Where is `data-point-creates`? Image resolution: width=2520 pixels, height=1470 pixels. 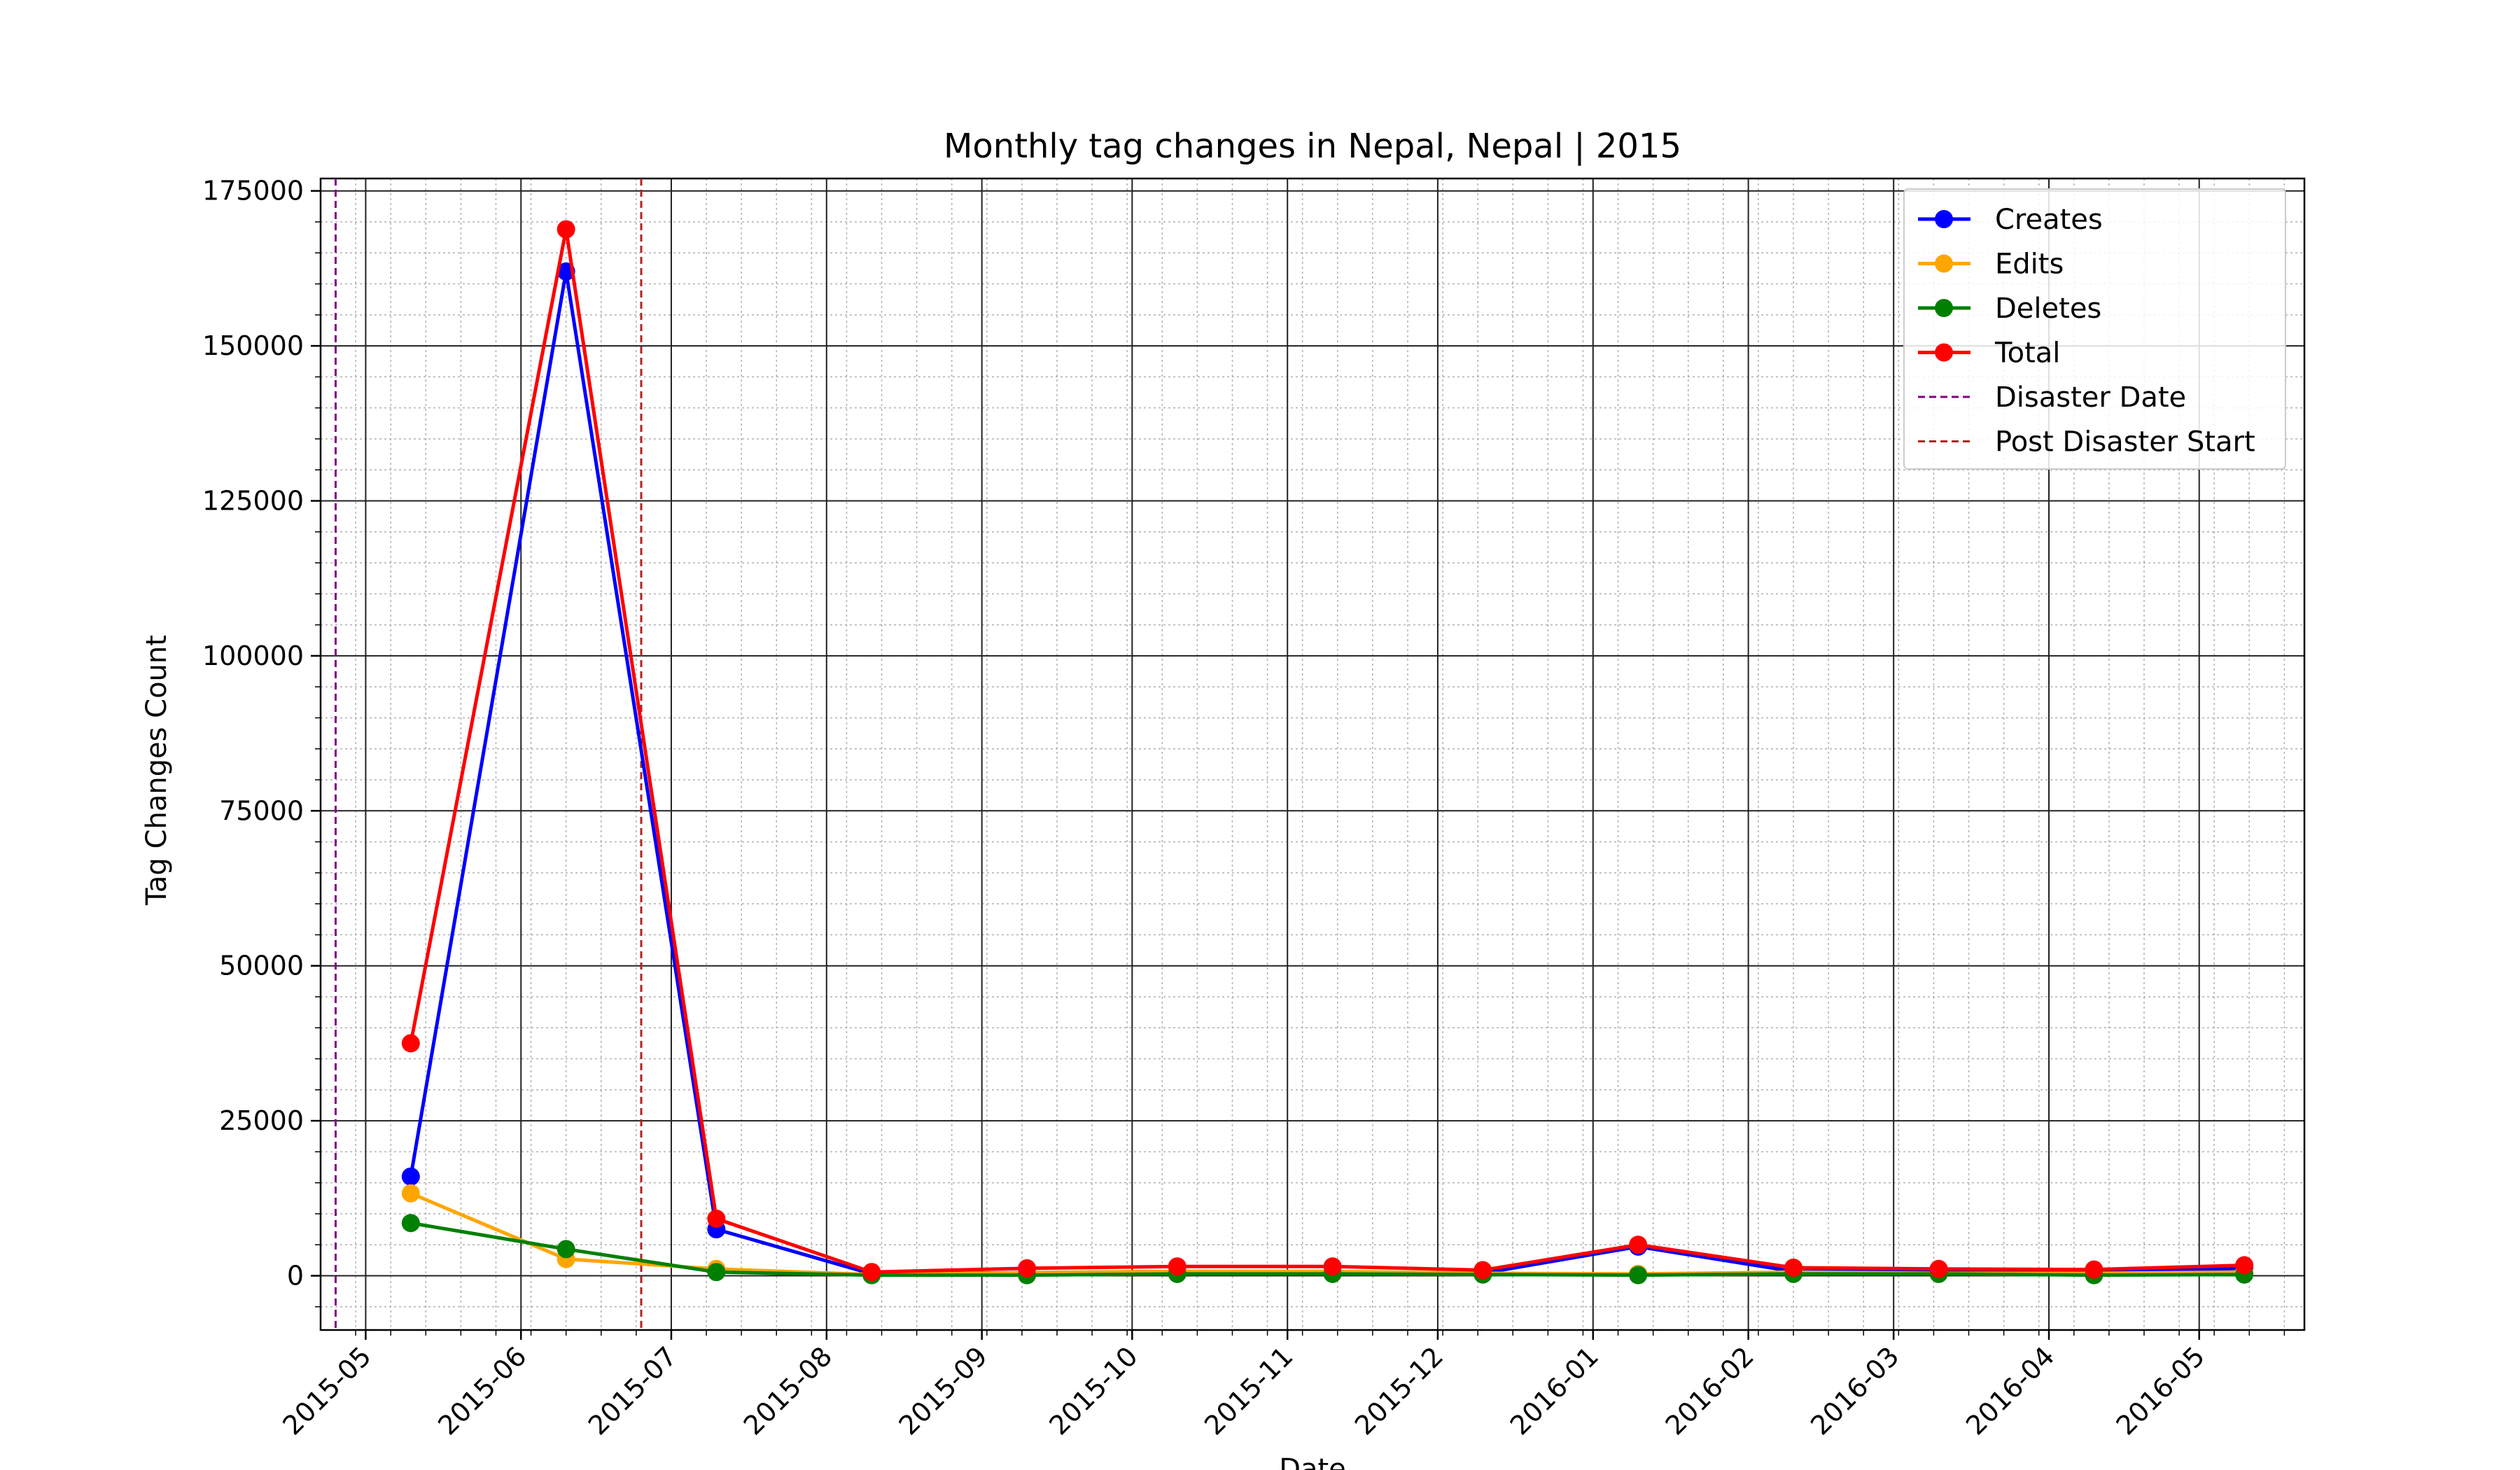
data-point-creates is located at coordinates (410, 1176).